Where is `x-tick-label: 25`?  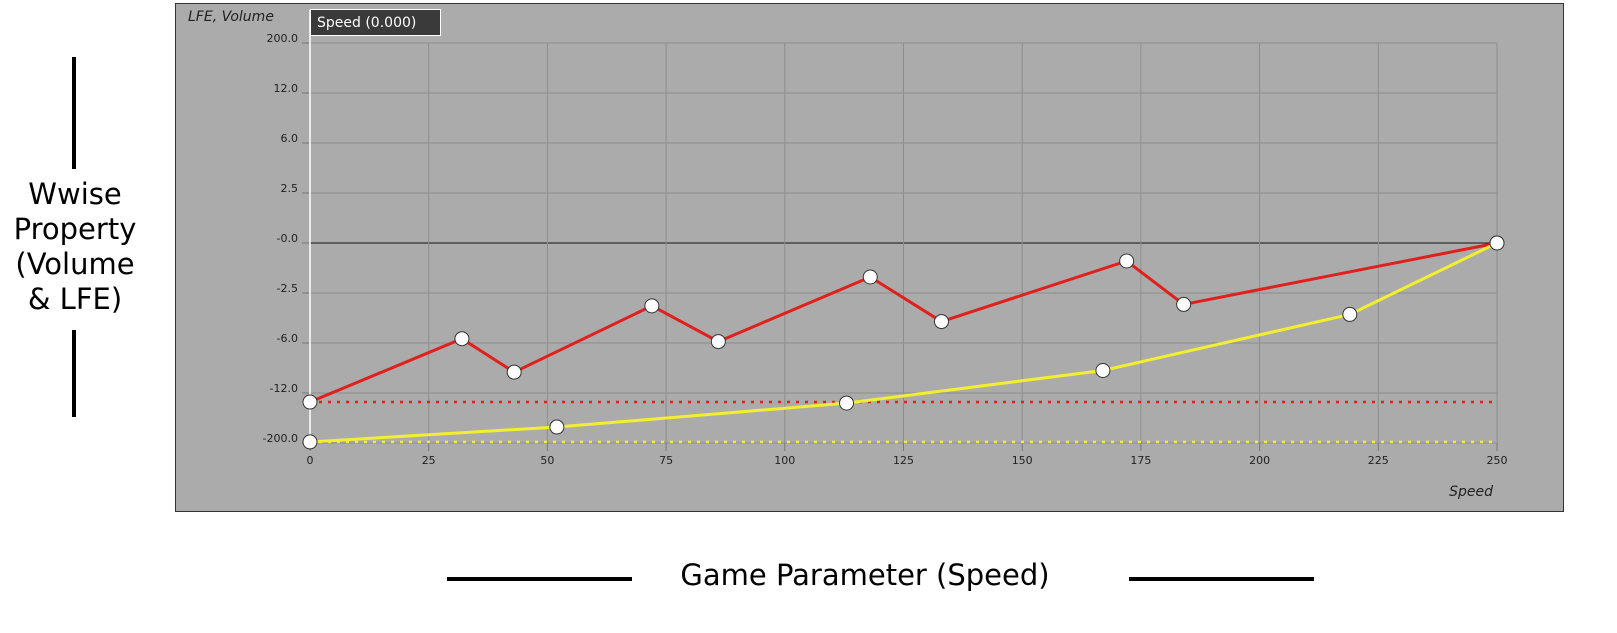
x-tick-label: 25 is located at coordinates (429, 460).